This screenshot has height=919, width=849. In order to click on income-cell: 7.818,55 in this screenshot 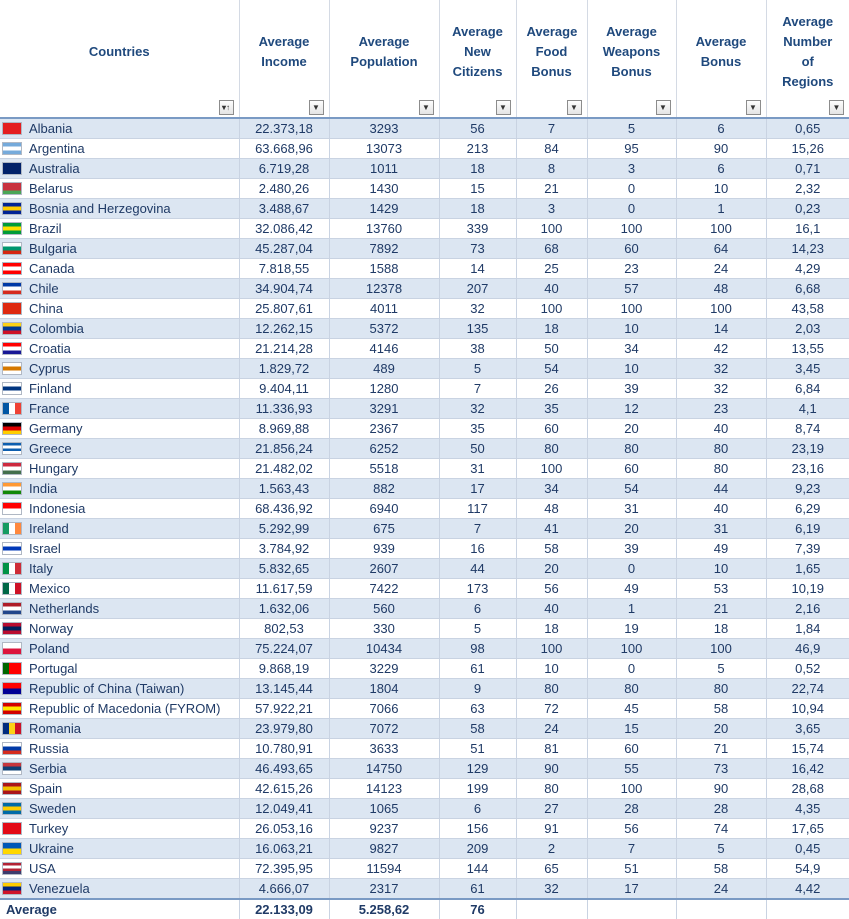, I will do `click(284, 268)`.